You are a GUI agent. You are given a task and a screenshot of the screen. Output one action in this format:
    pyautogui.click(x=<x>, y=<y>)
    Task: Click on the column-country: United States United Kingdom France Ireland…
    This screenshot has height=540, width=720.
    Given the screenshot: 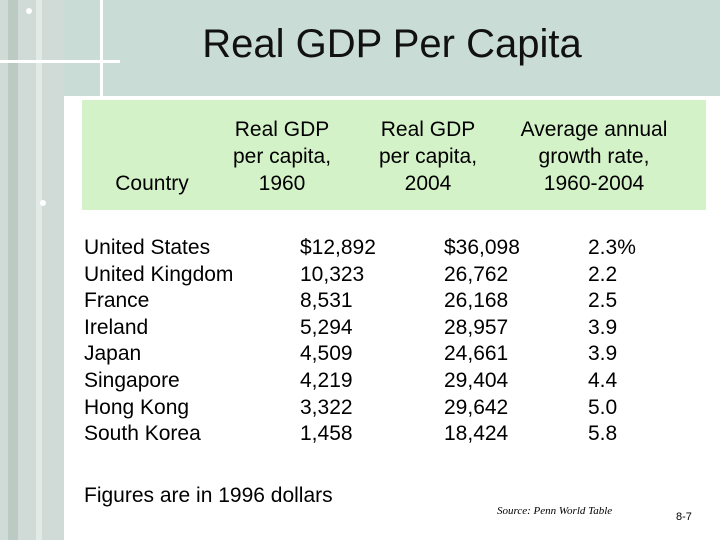 What is the action you would take?
    pyautogui.click(x=158, y=341)
    